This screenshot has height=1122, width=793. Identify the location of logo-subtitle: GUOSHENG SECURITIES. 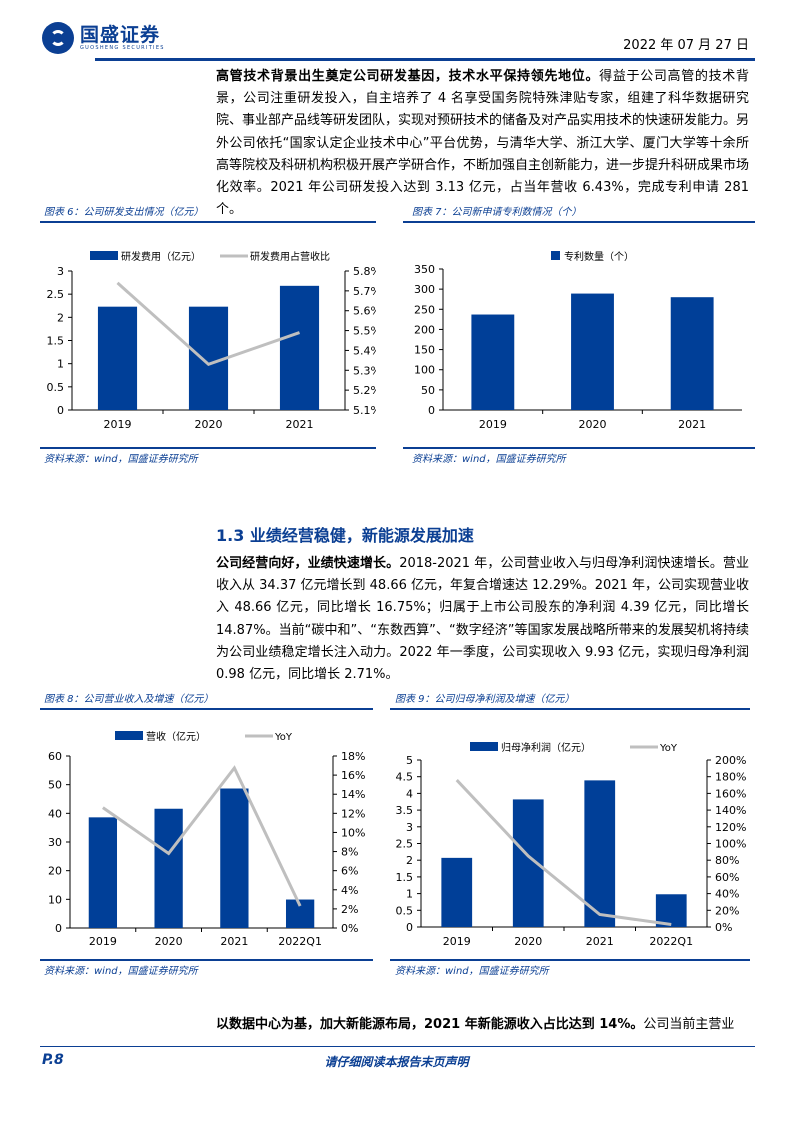
(122, 48).